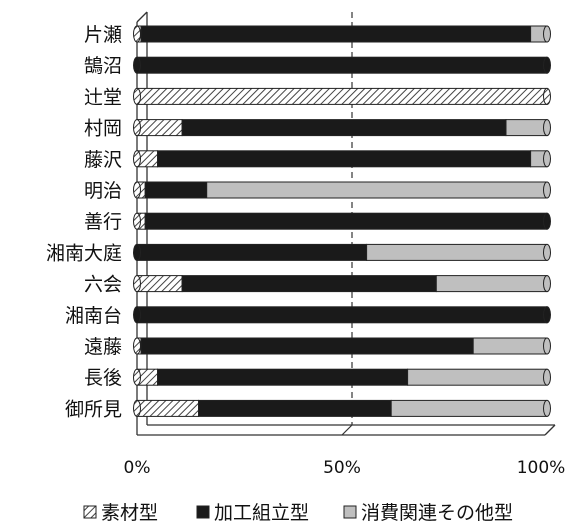  I want to click on bar-segment-加工組立型-六会, so click(309, 284).